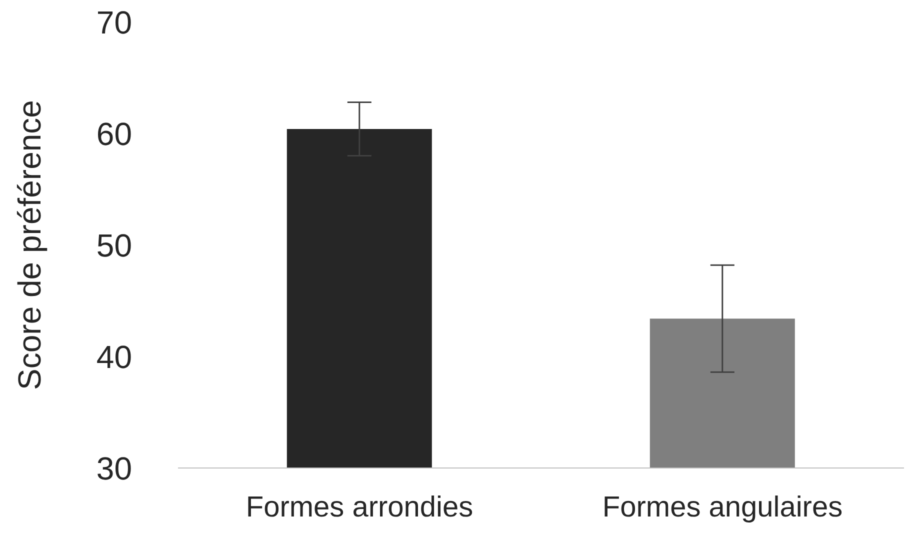 This screenshot has width=912, height=546. What do you see at coordinates (114, 245) in the screenshot?
I see `y-tick-label: 50` at bounding box center [114, 245].